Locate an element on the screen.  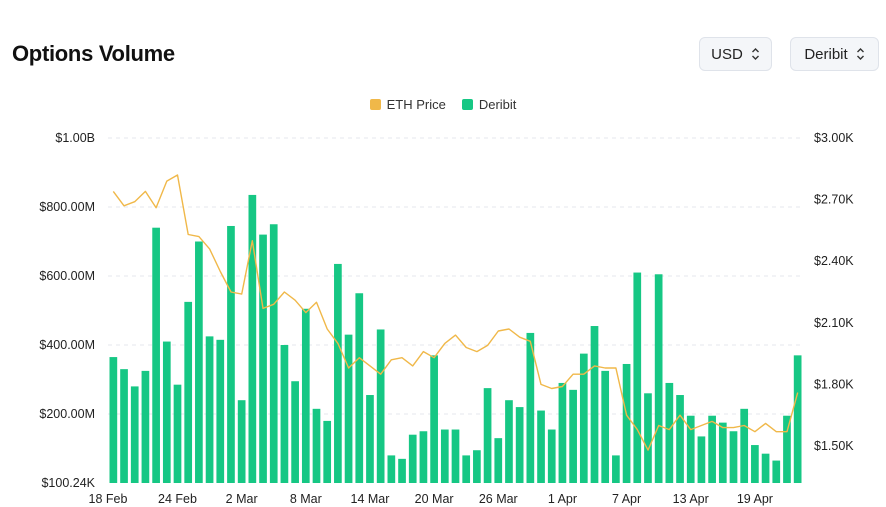
x-tick-label: 24 Feb is located at coordinates (177, 499).